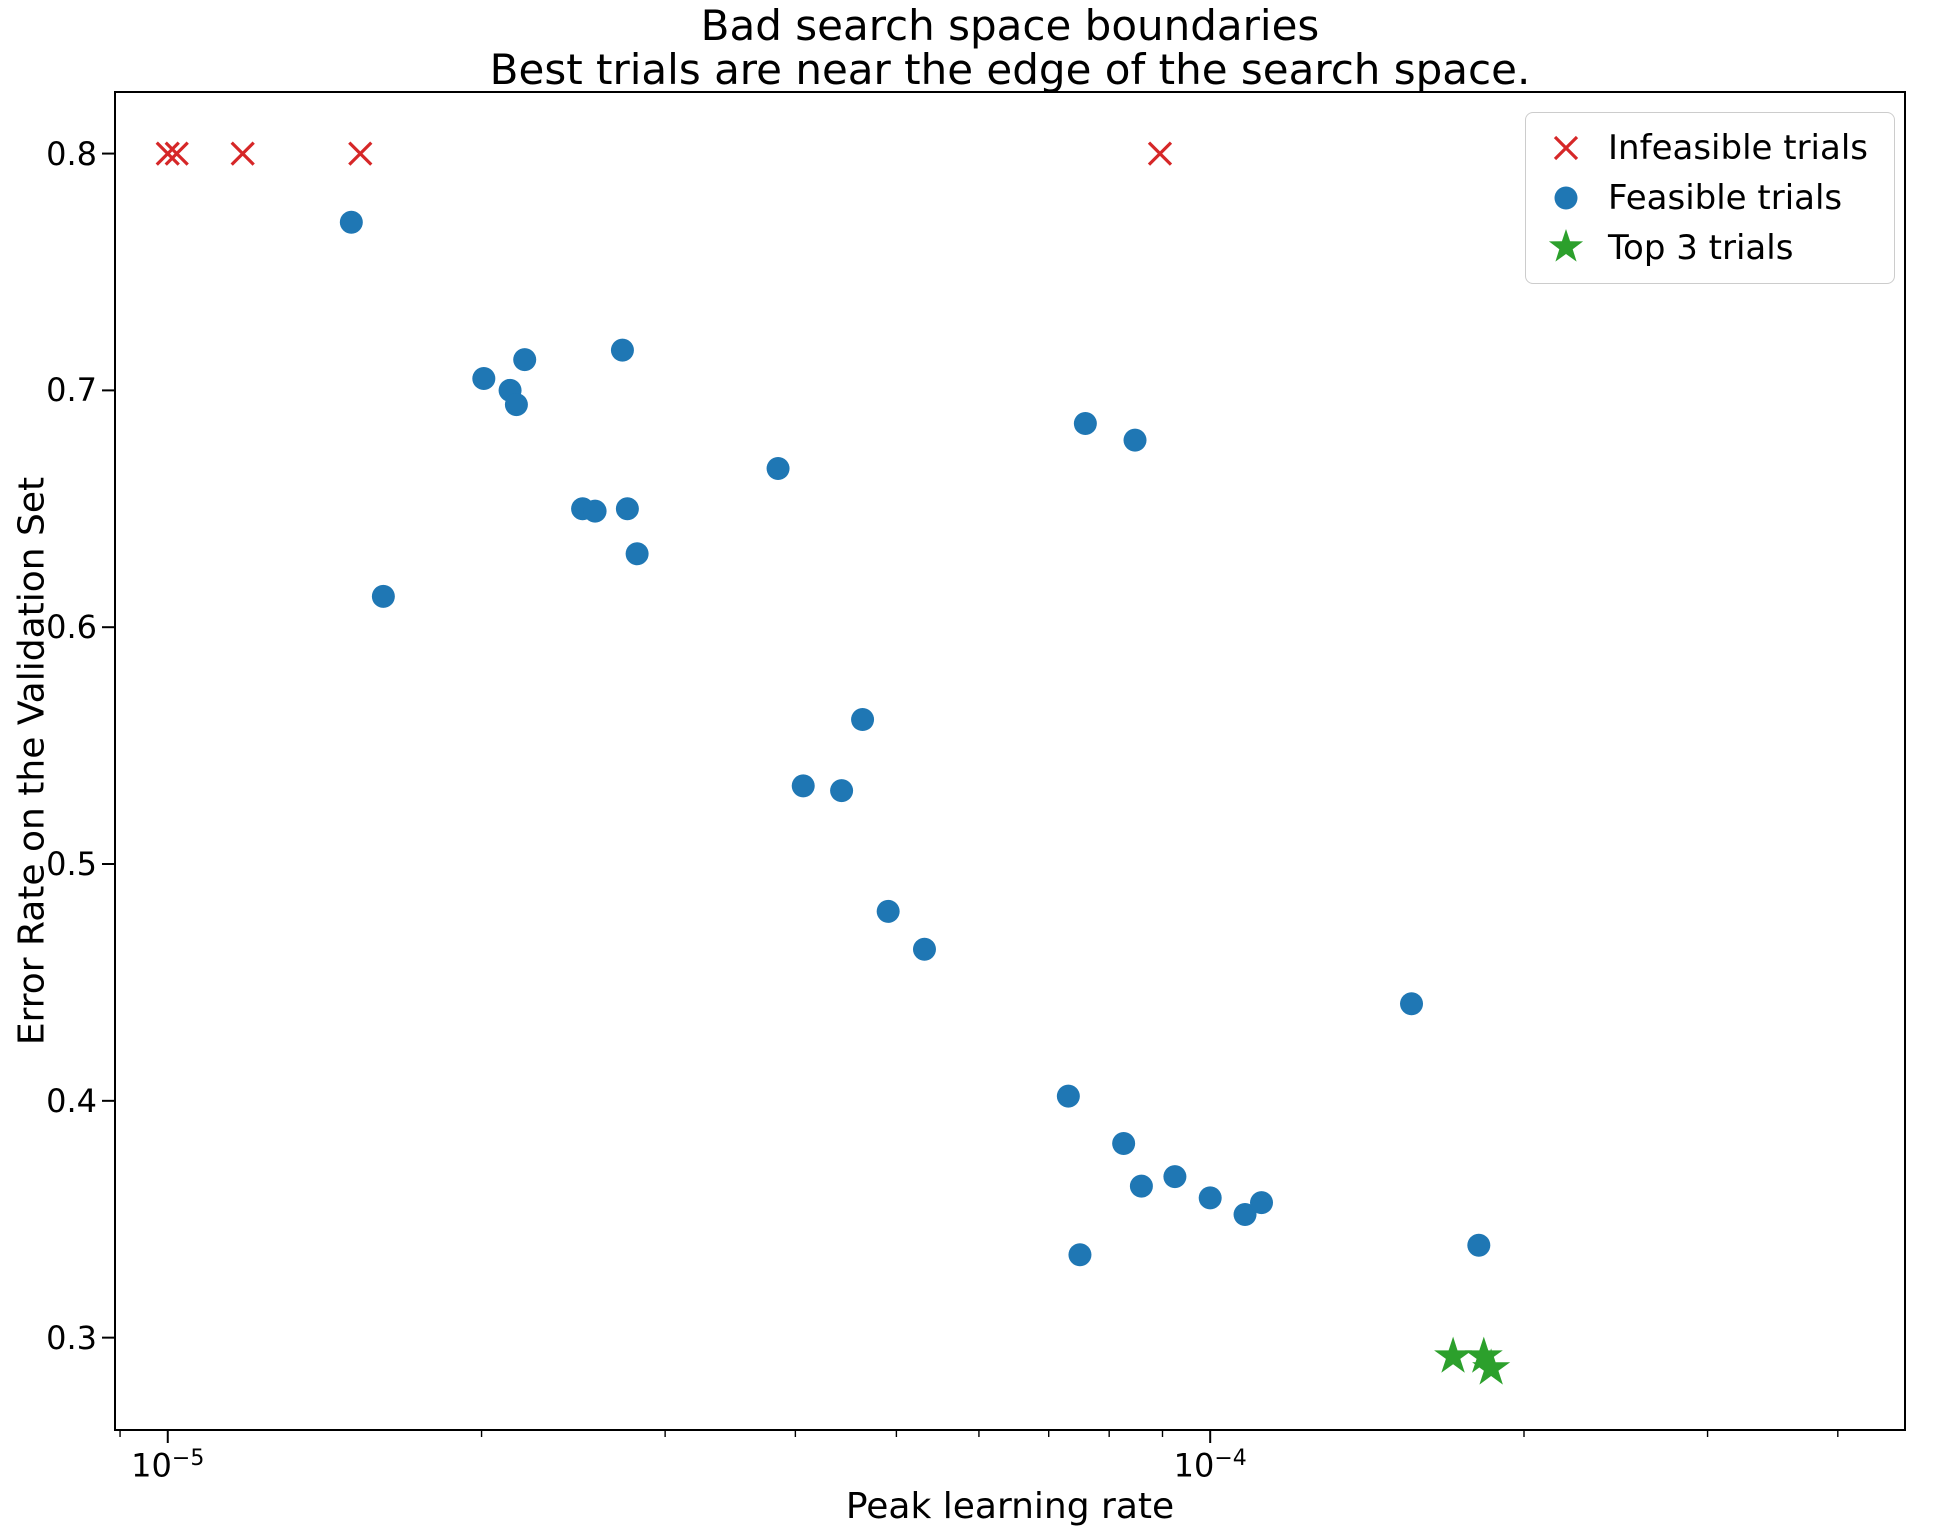 Image resolution: width=1940 pixels, height=1539 pixels. What do you see at coordinates (71, 1337) in the screenshot?
I see `y-tick-label: 0.3` at bounding box center [71, 1337].